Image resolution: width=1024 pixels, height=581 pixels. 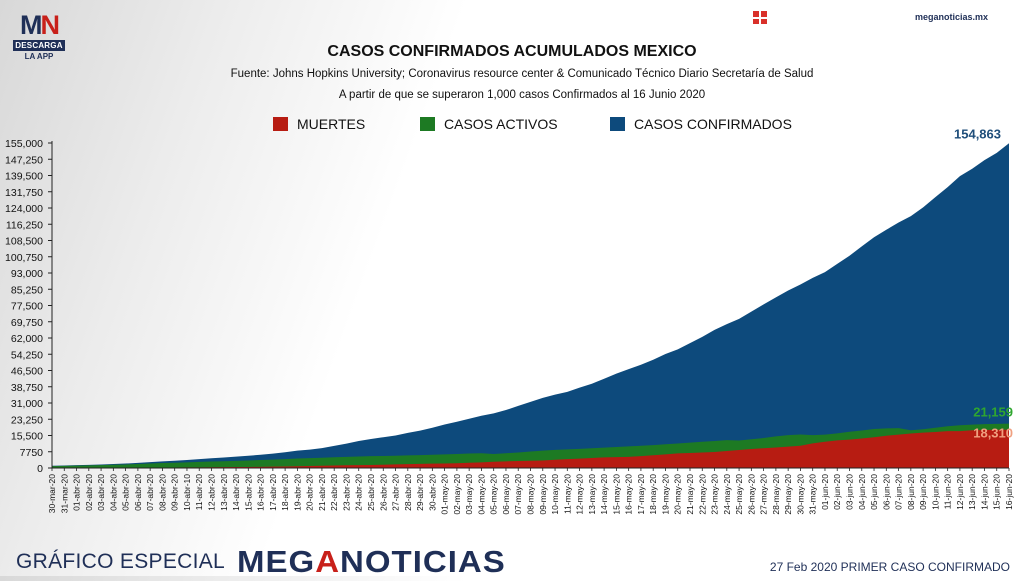 What do you see at coordinates (993, 433) in the screenshot?
I see `end-value-label: 18,310` at bounding box center [993, 433].